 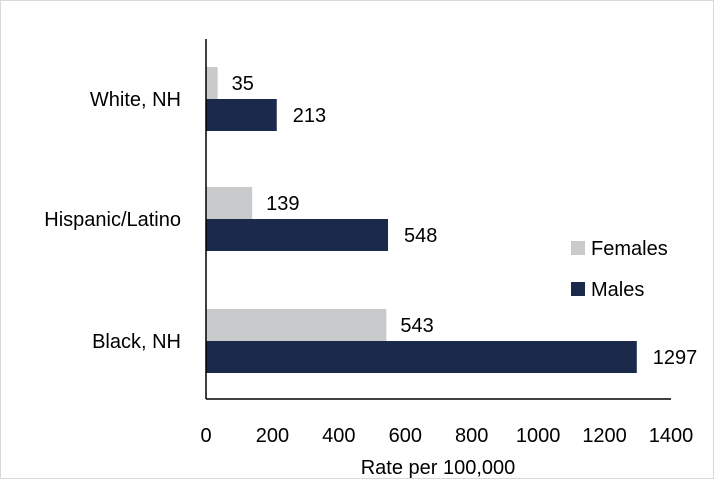 I want to click on x-tick-label-4: 800, so click(x=471, y=436).